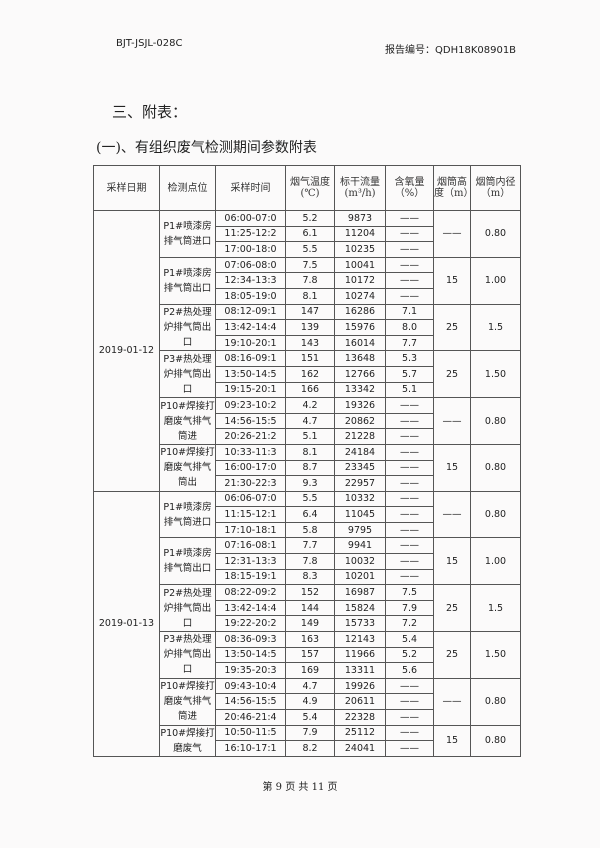 This screenshot has width=600, height=848. Describe the element at coordinates (360, 265) in the screenshot. I see `std-dry-flow: 10041` at that location.